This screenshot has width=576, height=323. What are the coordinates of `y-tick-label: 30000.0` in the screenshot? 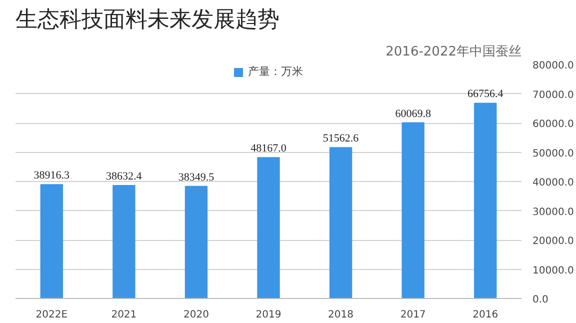 It's located at (553, 212).